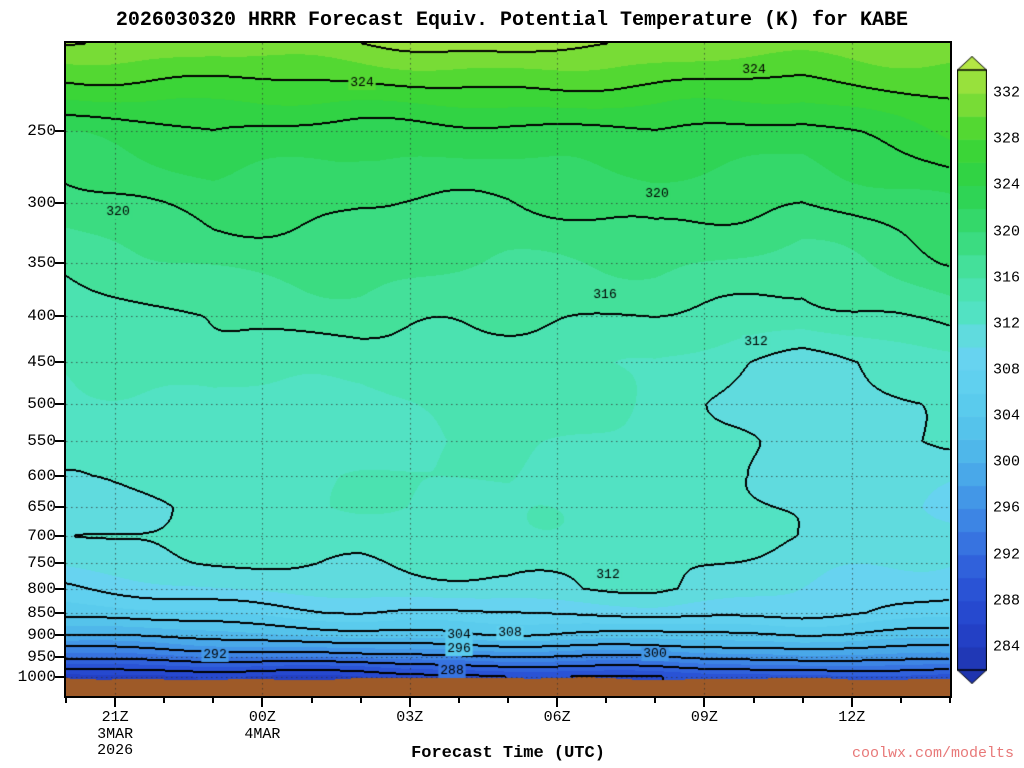 This screenshot has width=1024, height=768. I want to click on pressure-tick-label: 1000, so click(36, 676).